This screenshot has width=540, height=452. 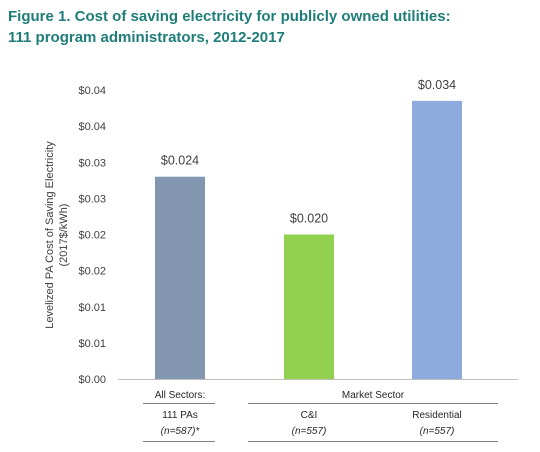 I want to click on data-label: $0.020, so click(x=309, y=219).